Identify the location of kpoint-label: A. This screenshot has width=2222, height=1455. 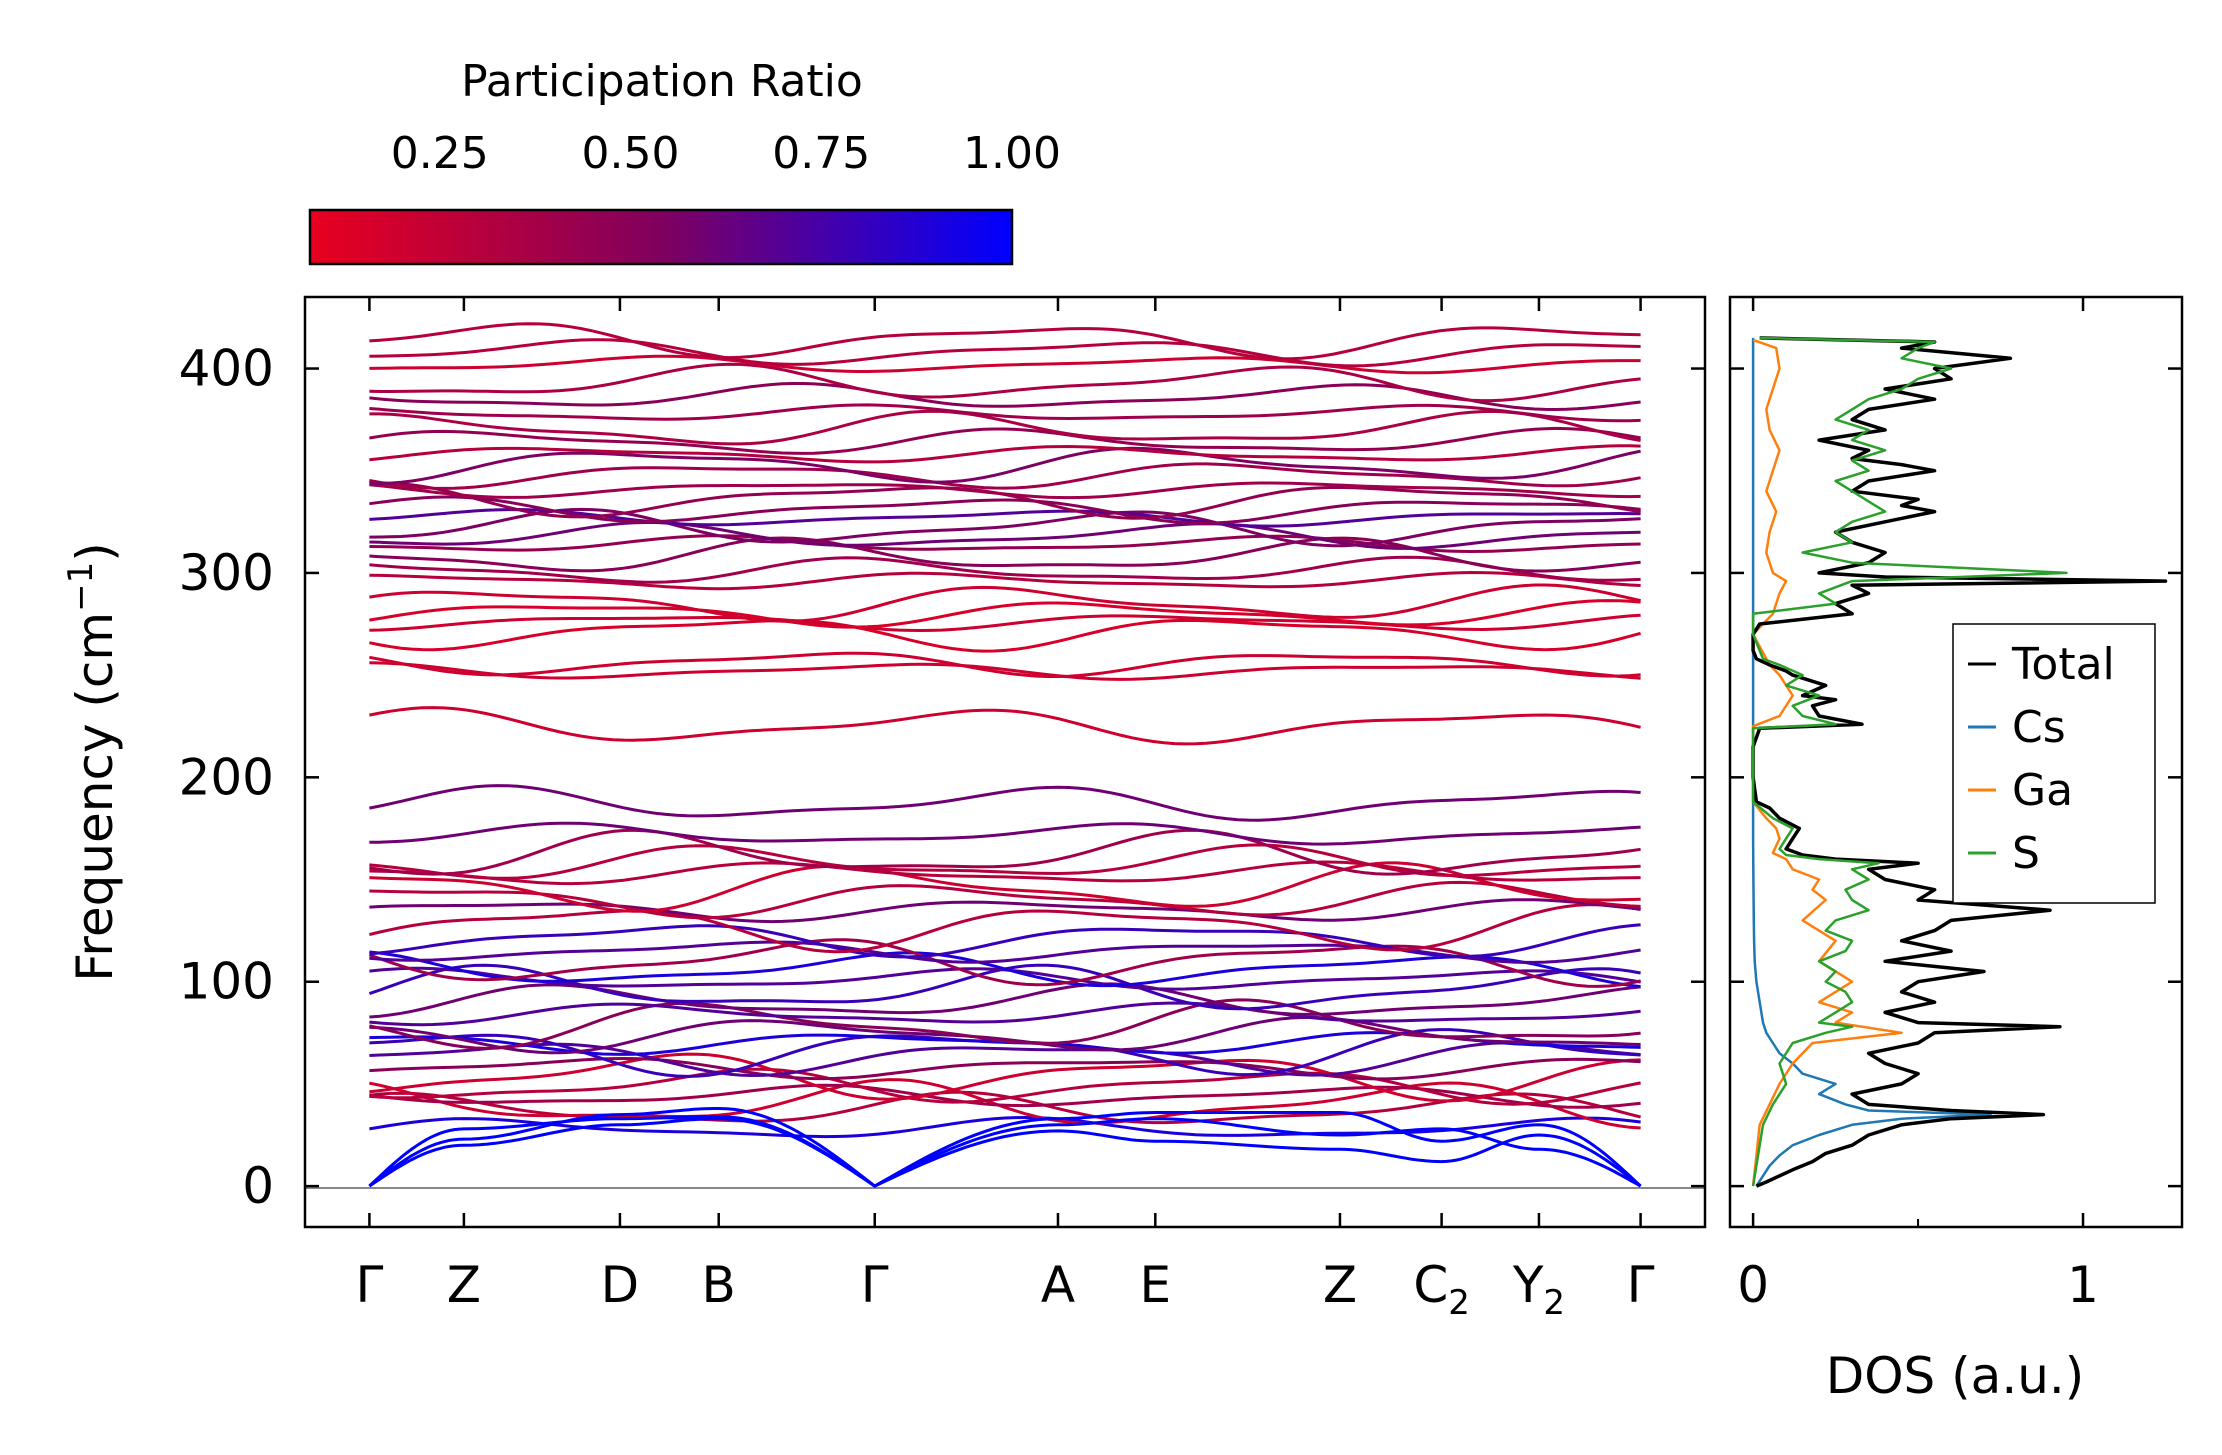
(1058, 1285).